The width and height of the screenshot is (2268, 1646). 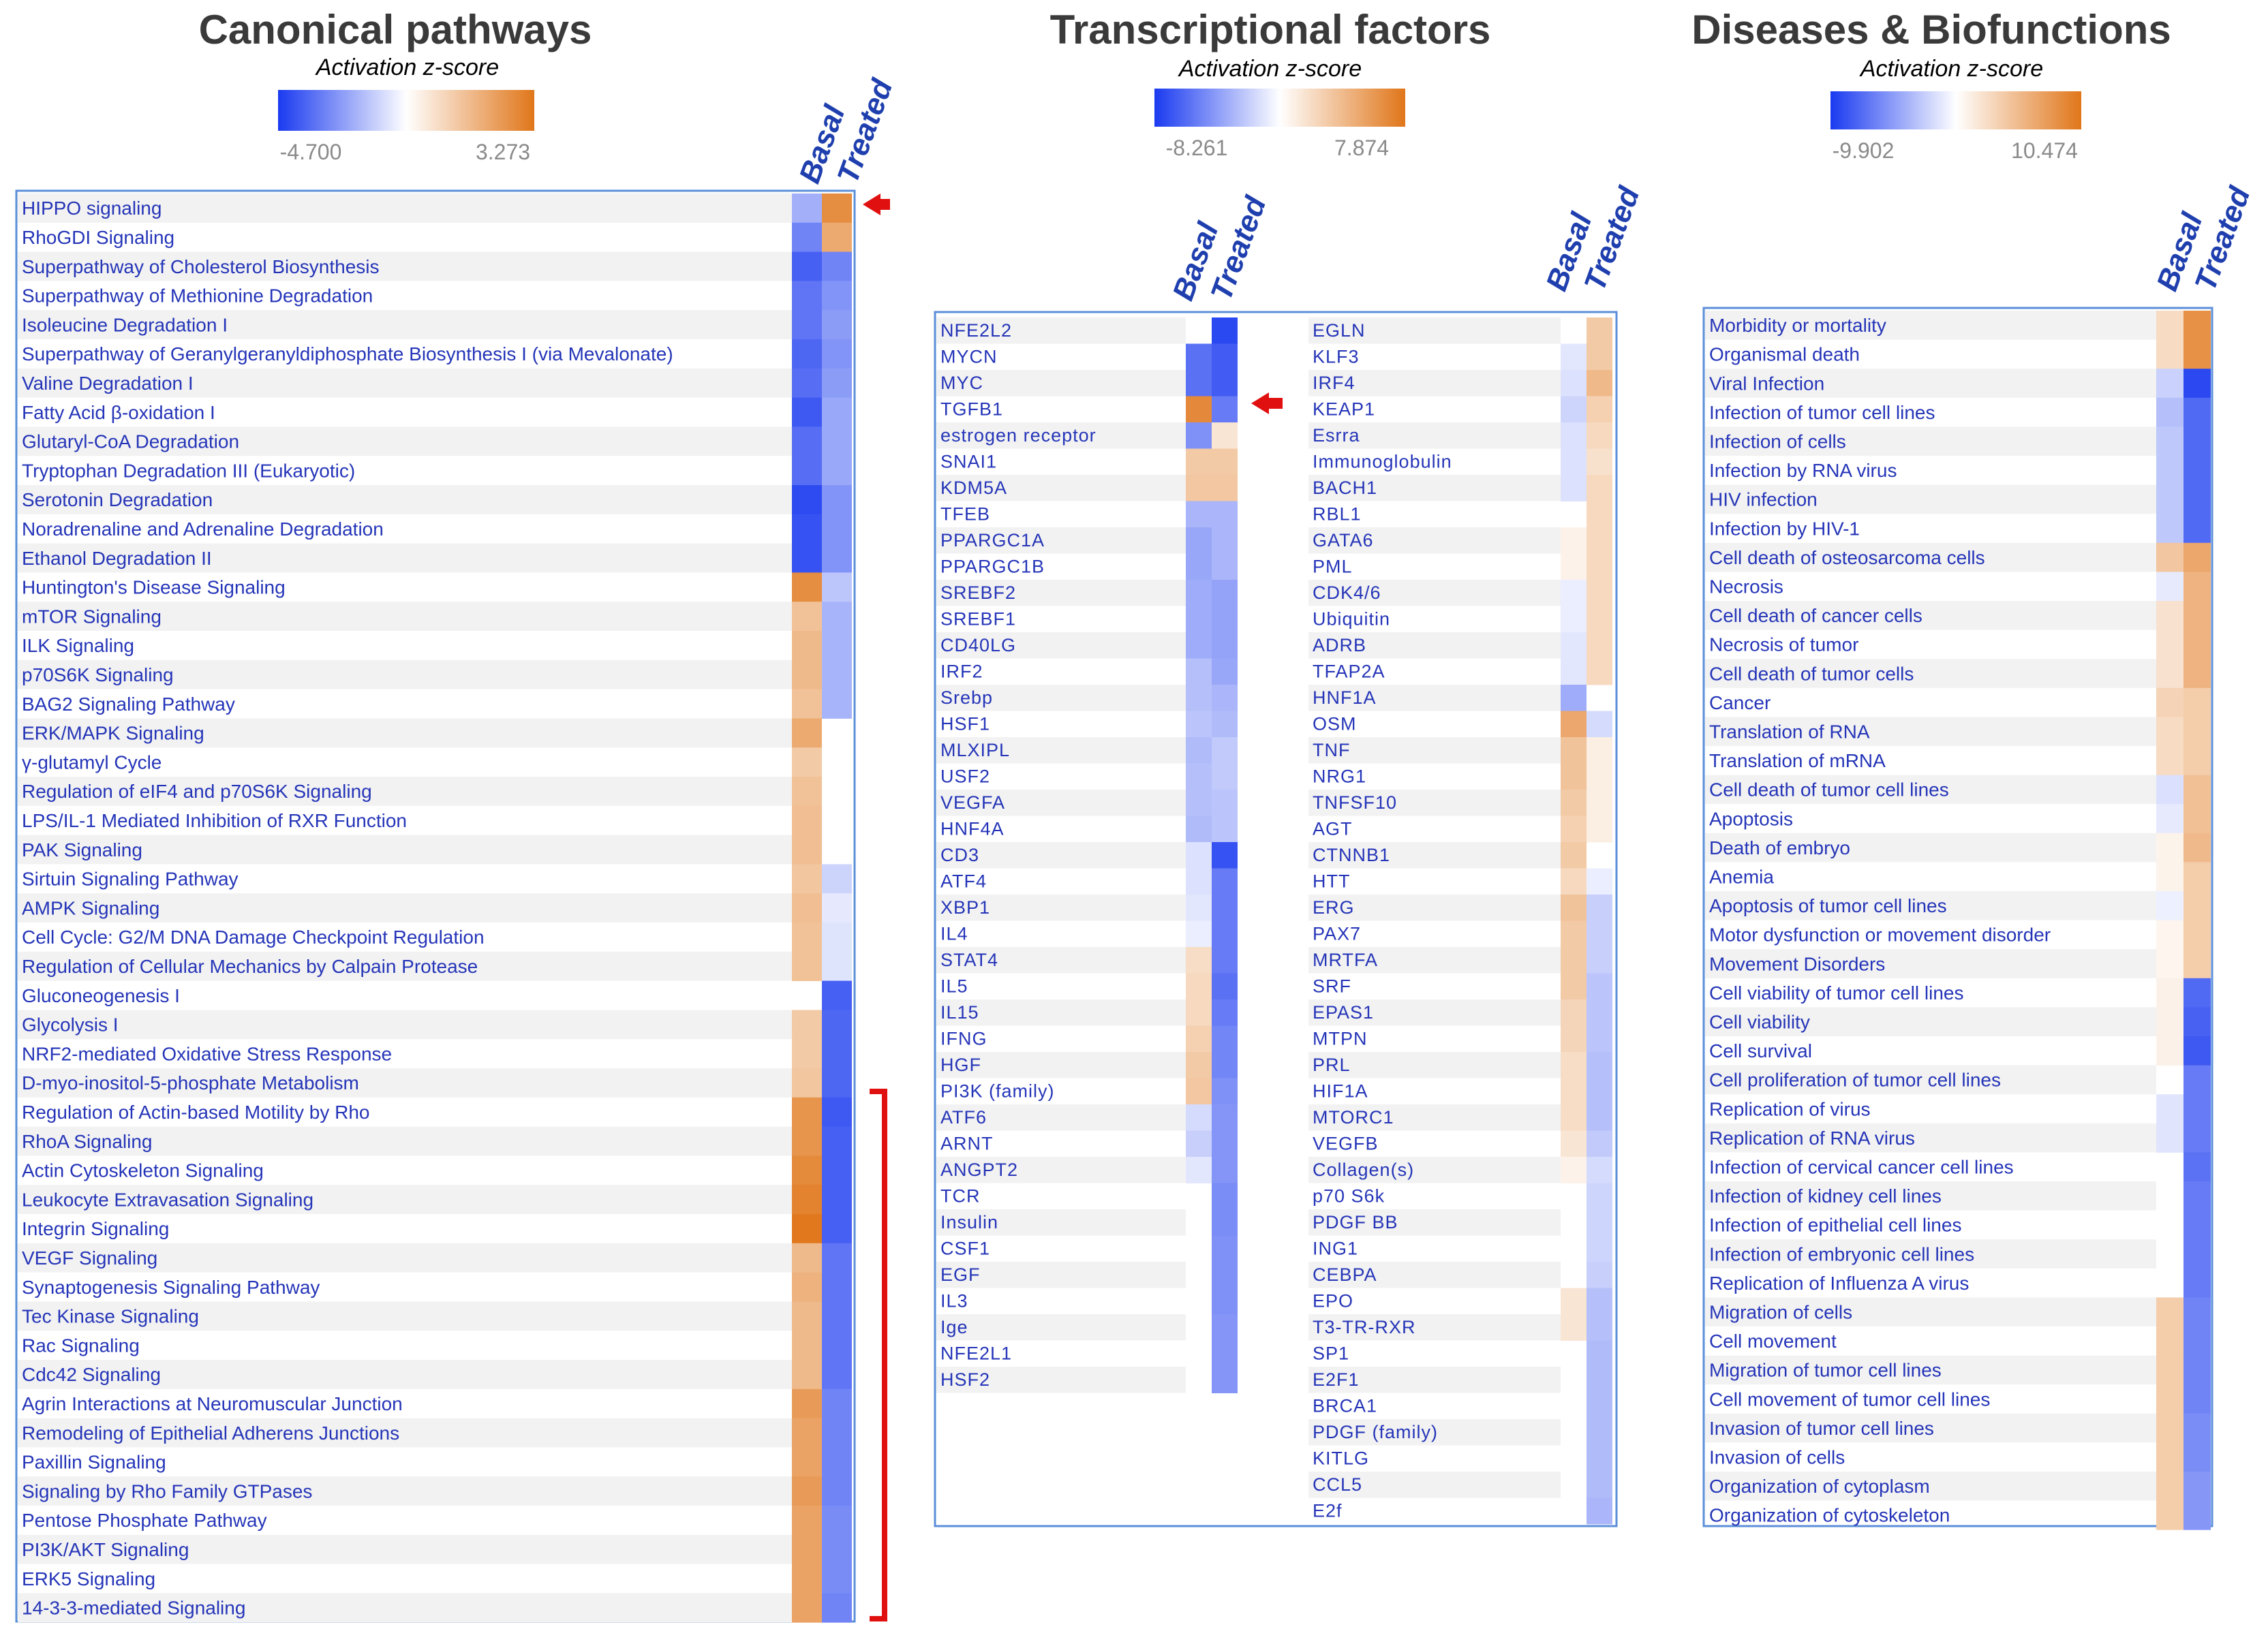 I want to click on heatmap-cell-basal-mtorc1, so click(x=1574, y=1117).